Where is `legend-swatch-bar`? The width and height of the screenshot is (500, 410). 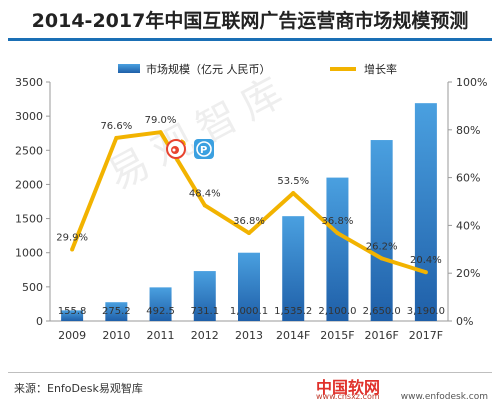 legend-swatch-bar is located at coordinates (129, 68).